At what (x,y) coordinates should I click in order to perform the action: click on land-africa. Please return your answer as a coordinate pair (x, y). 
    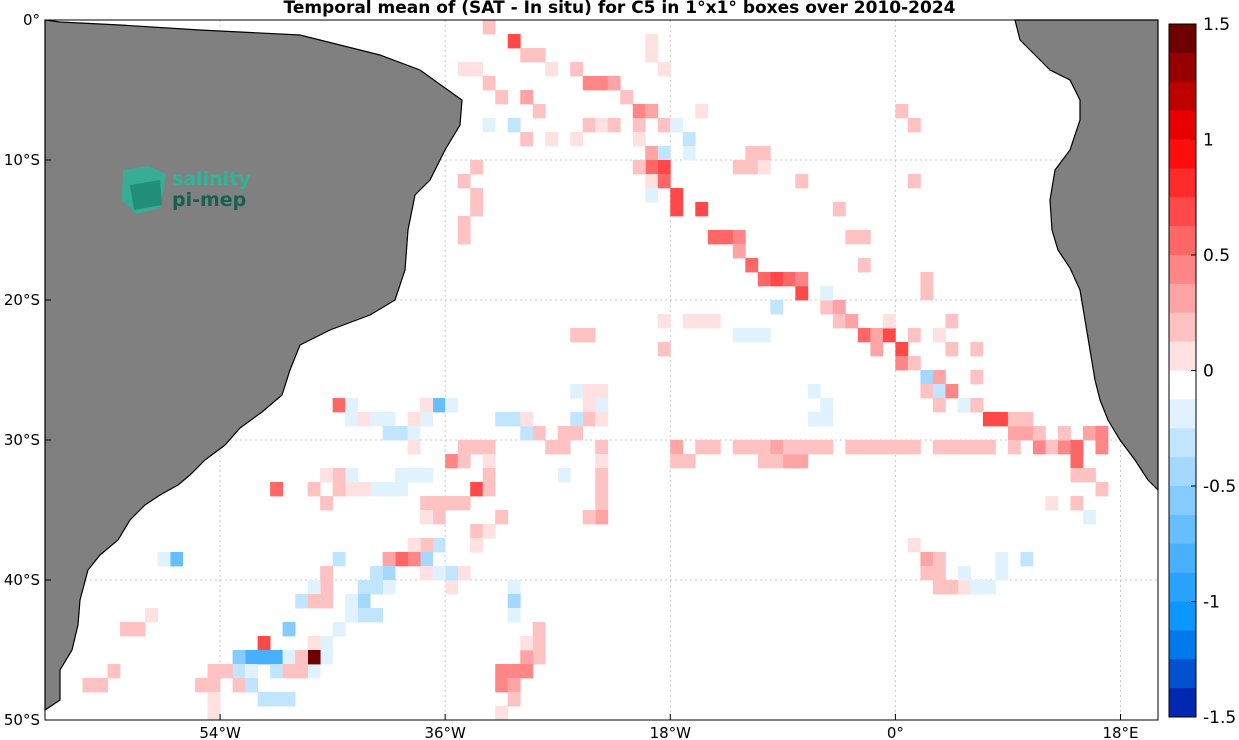
    Looking at the image, I should click on (1086, 255).